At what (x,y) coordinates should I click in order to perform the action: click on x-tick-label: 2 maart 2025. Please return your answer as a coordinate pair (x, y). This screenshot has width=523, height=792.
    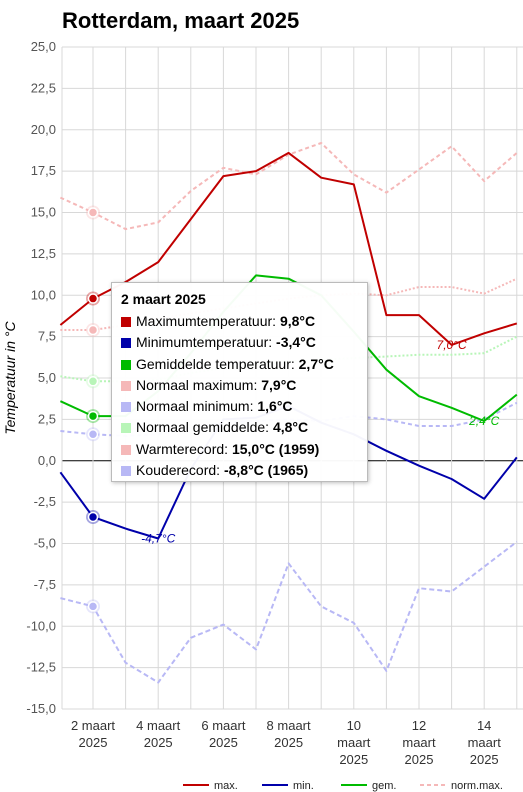
    Looking at the image, I should click on (93, 734).